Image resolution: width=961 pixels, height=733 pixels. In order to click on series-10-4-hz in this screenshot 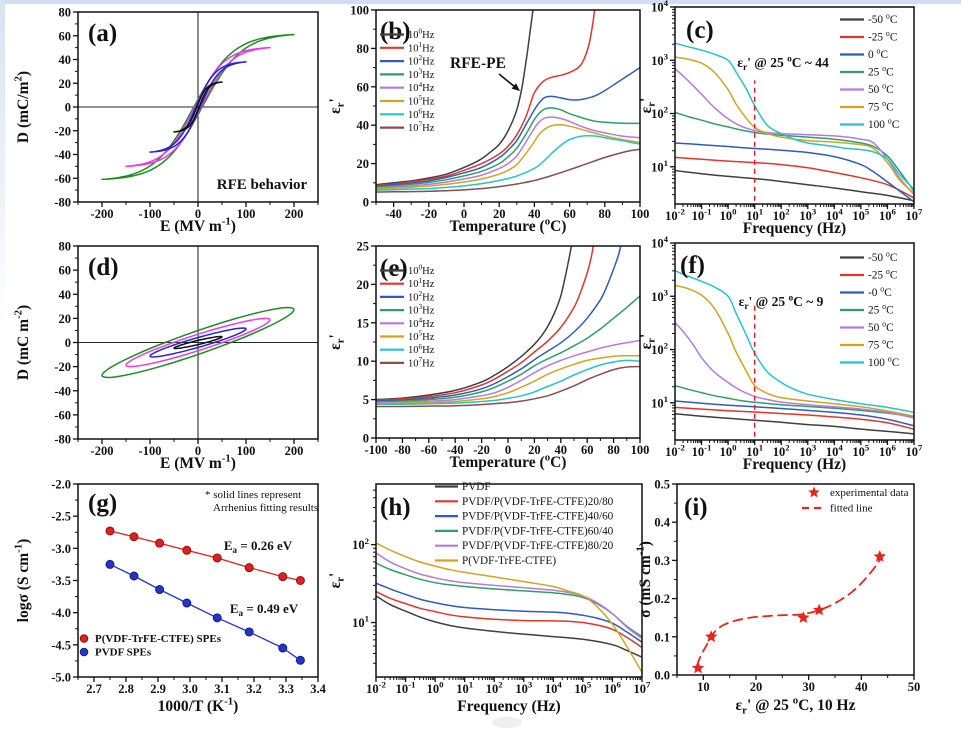, I will do `click(508, 152)`.